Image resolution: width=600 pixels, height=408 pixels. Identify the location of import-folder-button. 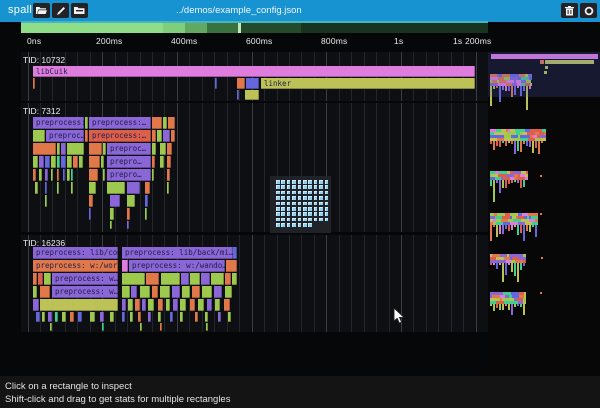
(79, 10).